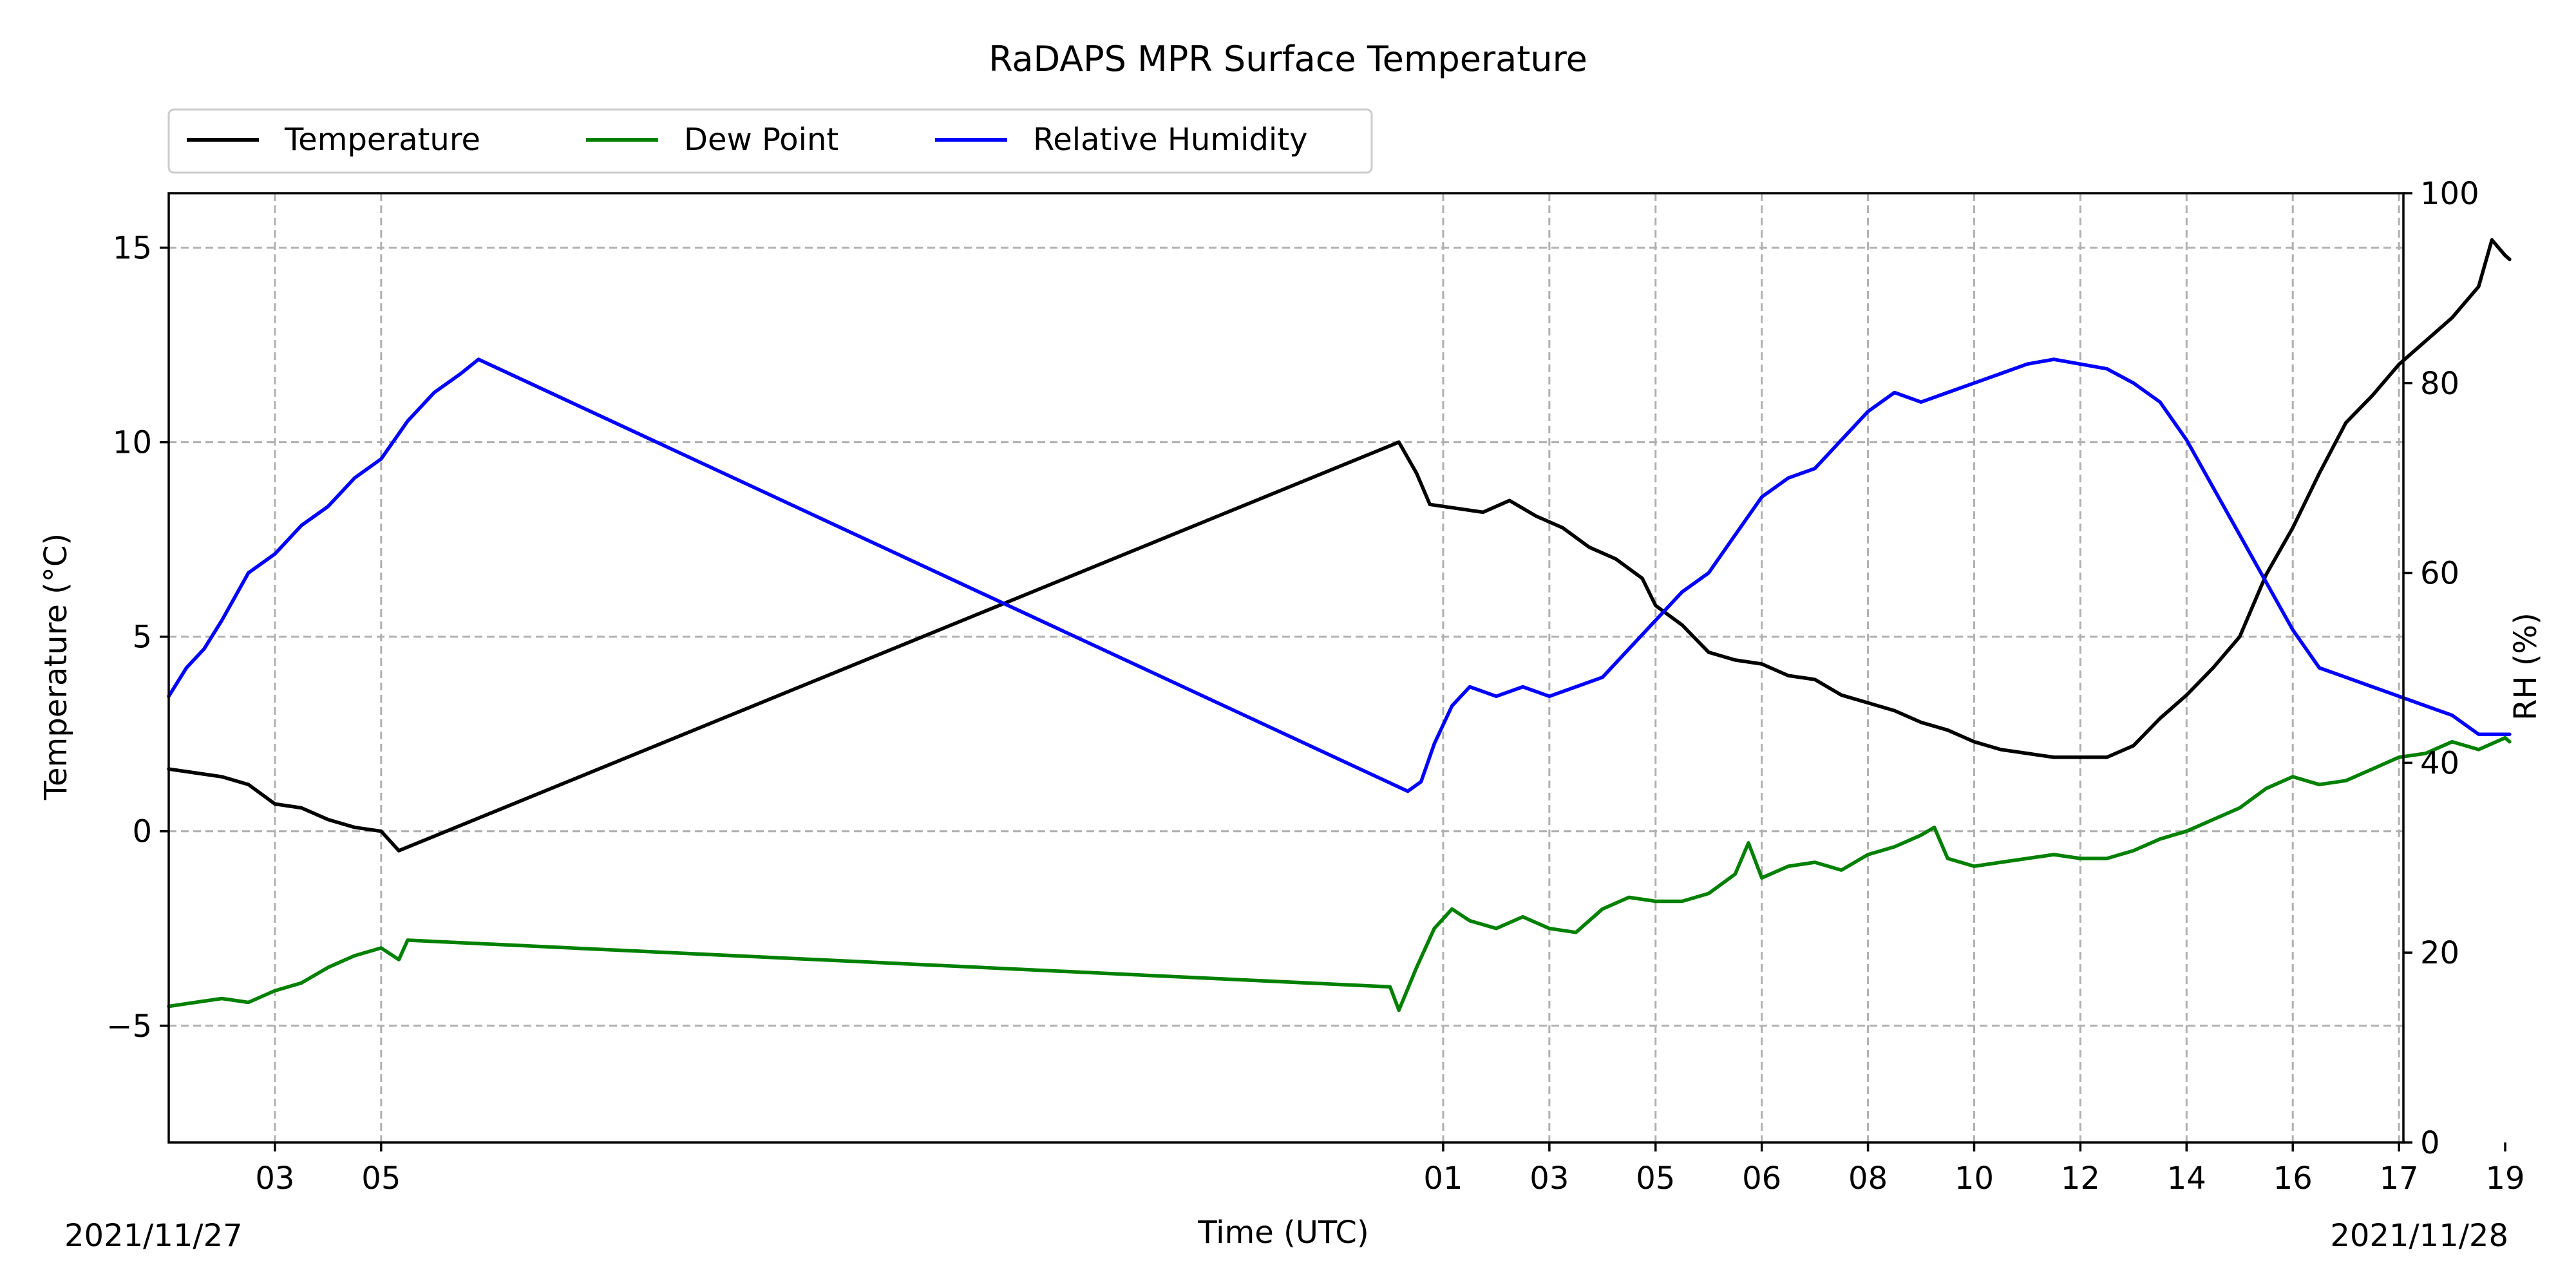 The height and width of the screenshot is (1288, 2576). I want to click on legend-item-dew-point: Dew Point, so click(712, 140).